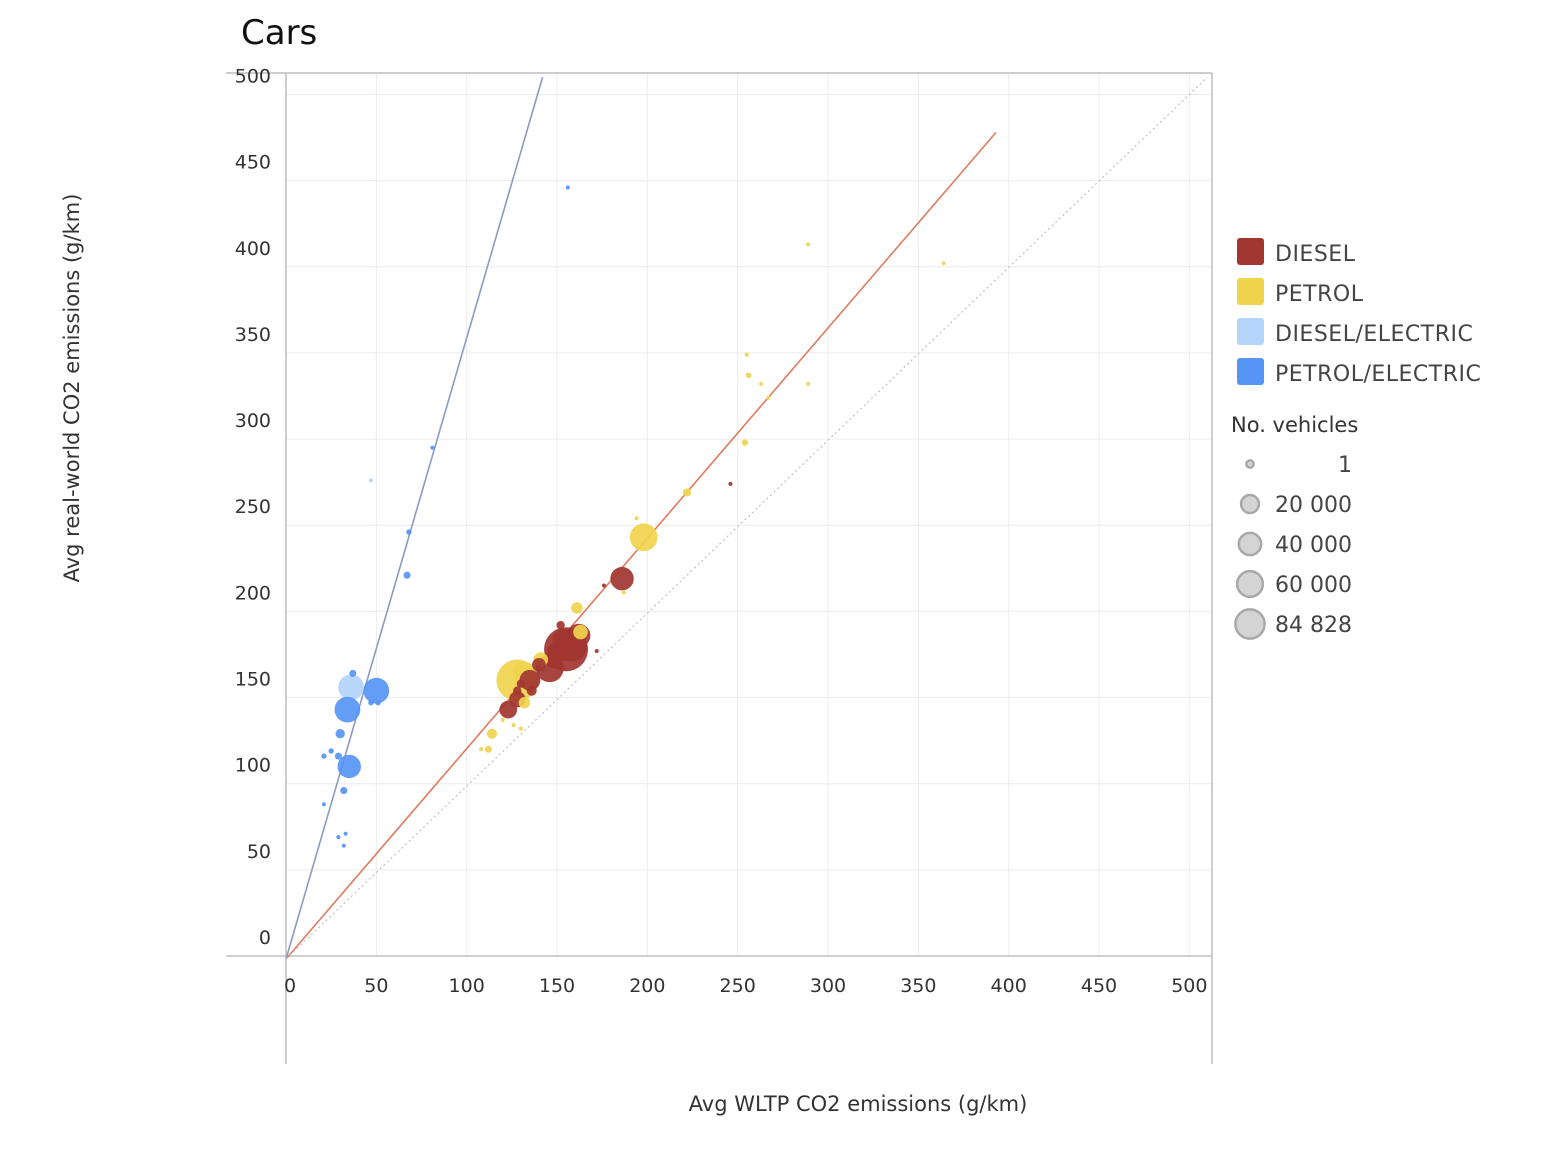 Image resolution: width=1566 pixels, height=1164 pixels. What do you see at coordinates (1189, 986) in the screenshot?
I see `x-tick-label: 500` at bounding box center [1189, 986].